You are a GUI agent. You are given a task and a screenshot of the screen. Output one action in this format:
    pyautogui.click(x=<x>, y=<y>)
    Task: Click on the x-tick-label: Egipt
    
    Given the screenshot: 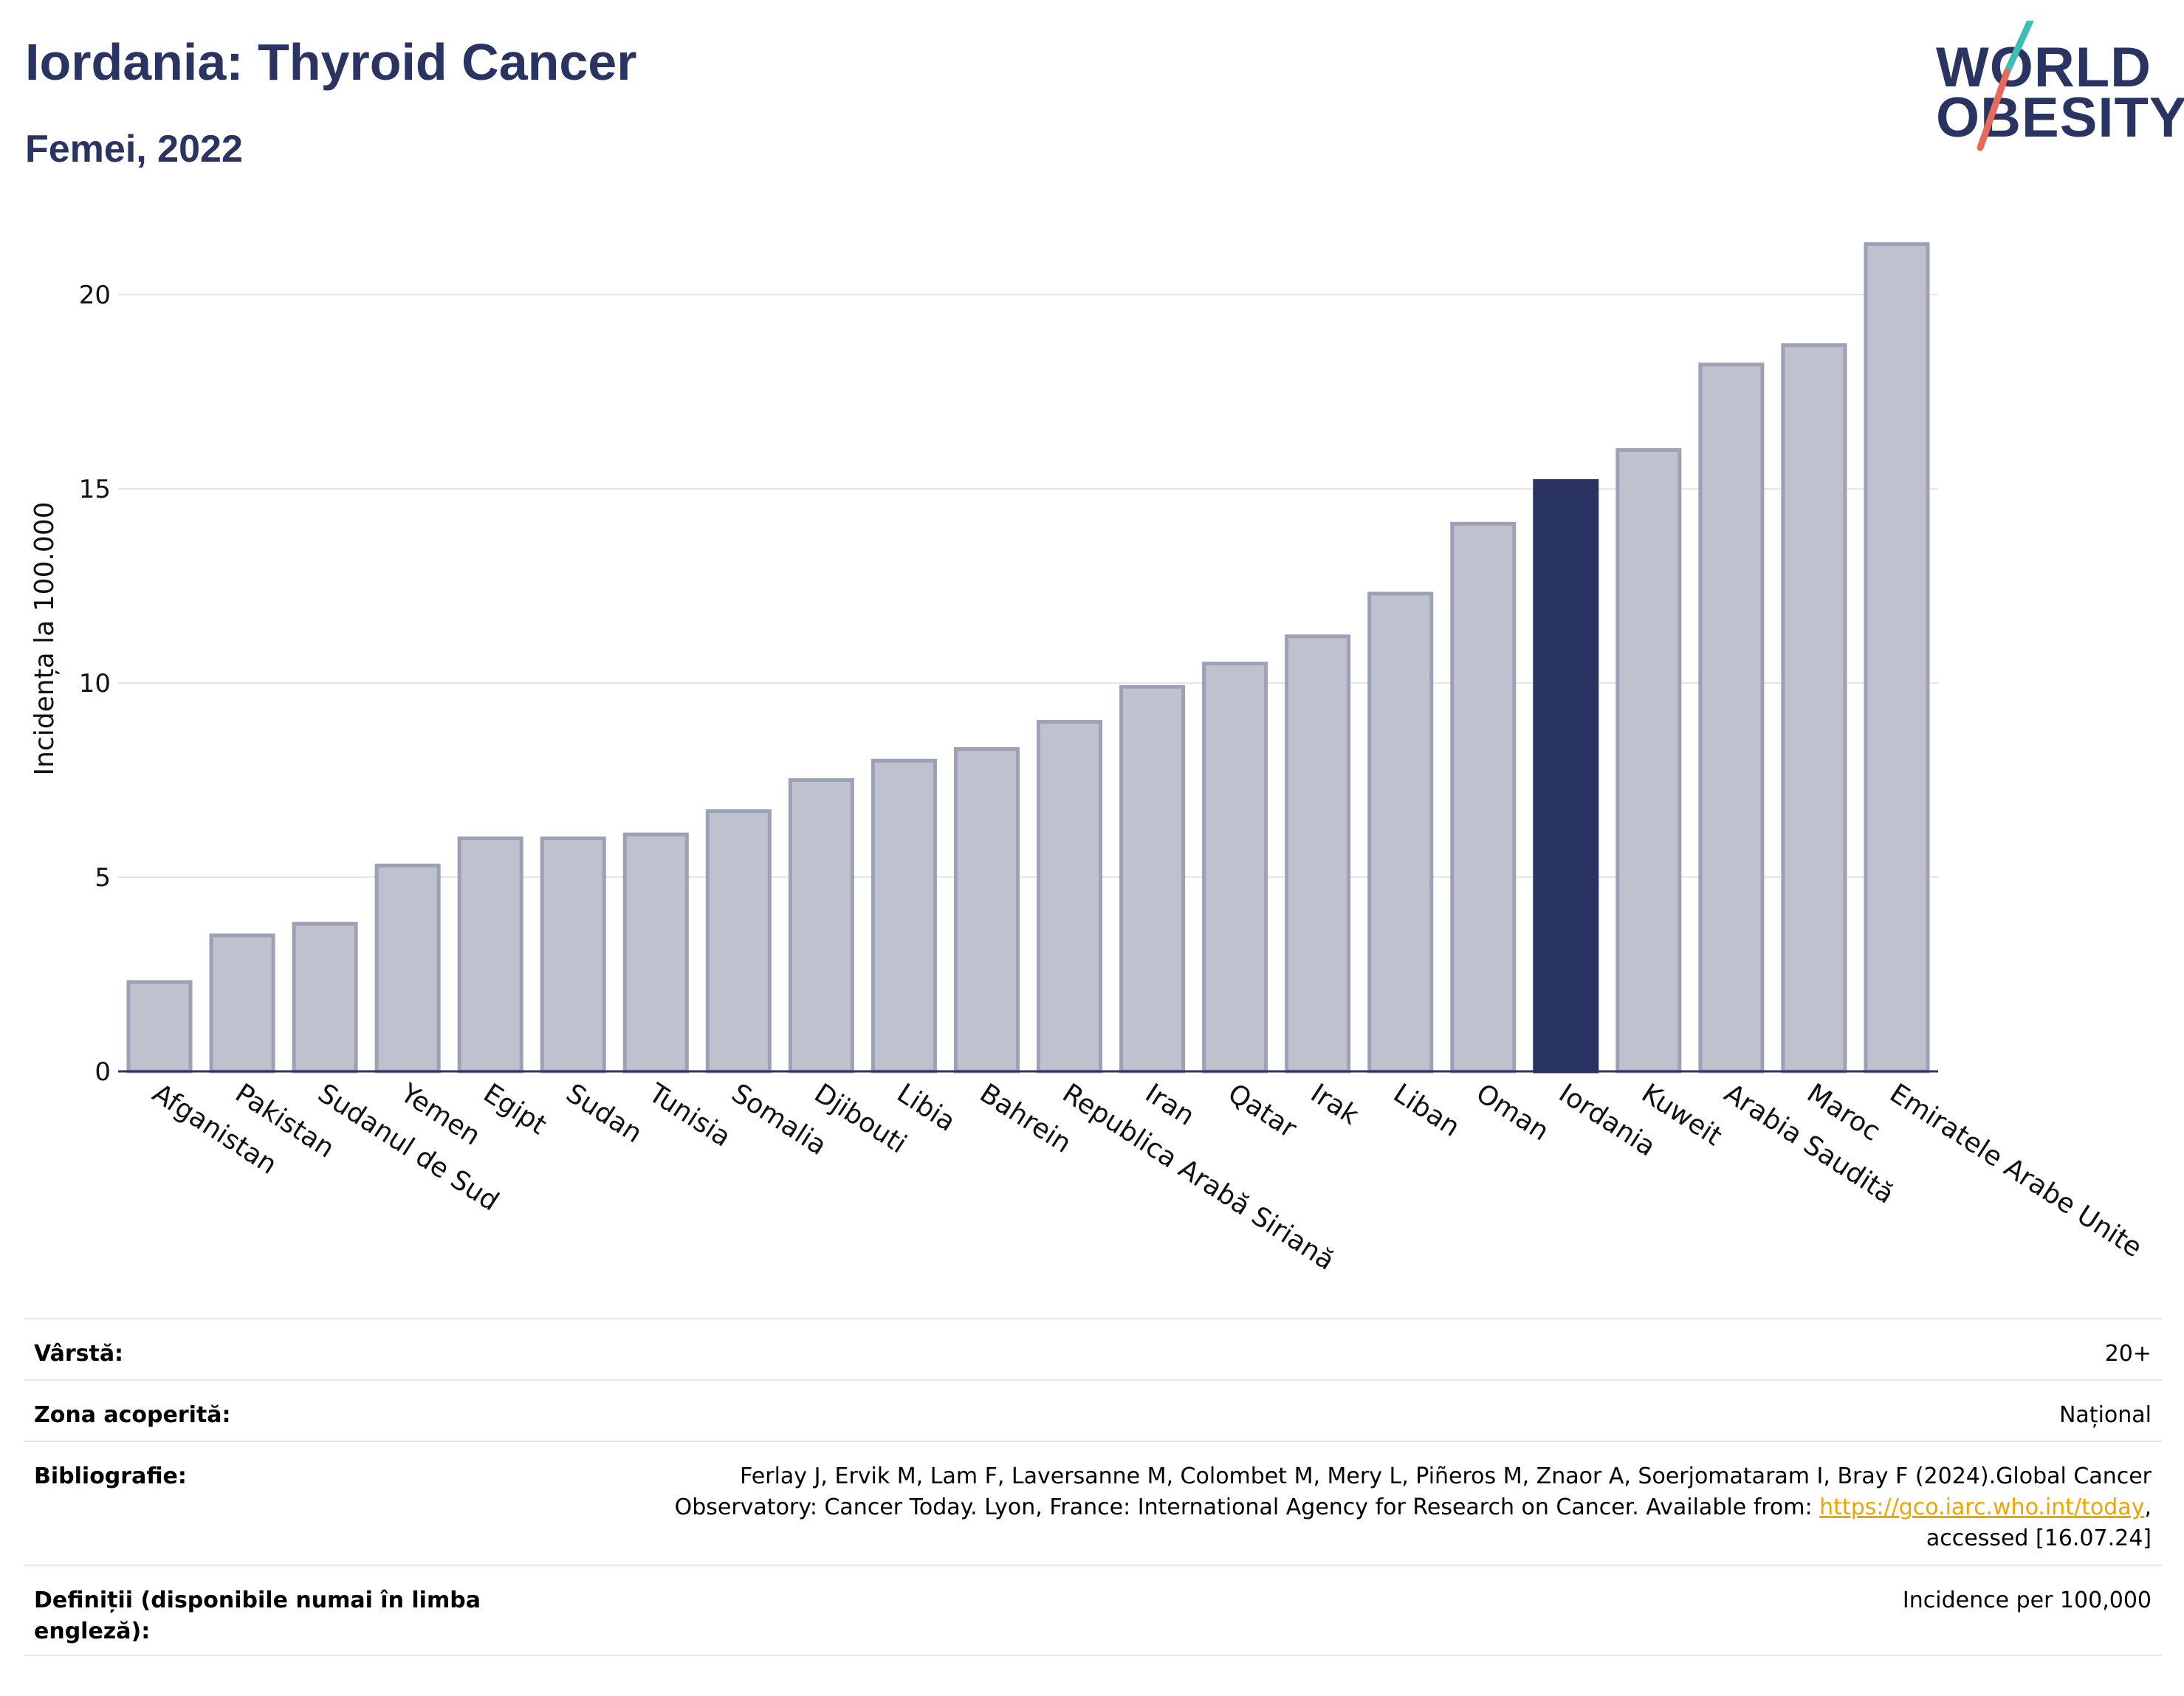 What is the action you would take?
    pyautogui.click(x=515, y=1109)
    